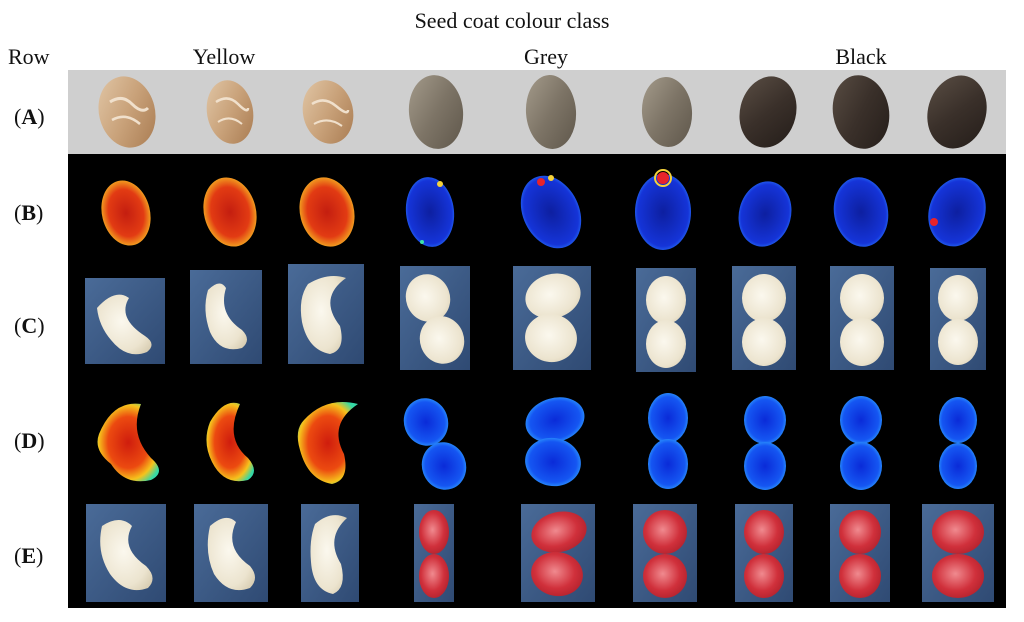 This screenshot has width=1024, height=622. What do you see at coordinates (861, 56) in the screenshot?
I see `class-label-black: Black` at bounding box center [861, 56].